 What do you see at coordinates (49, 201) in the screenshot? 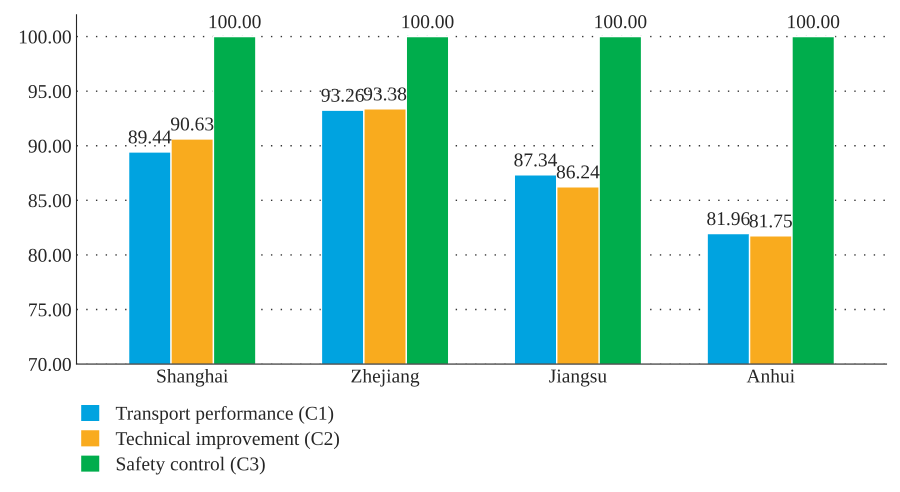
I see `y-tick-label: 85.00` at bounding box center [49, 201].